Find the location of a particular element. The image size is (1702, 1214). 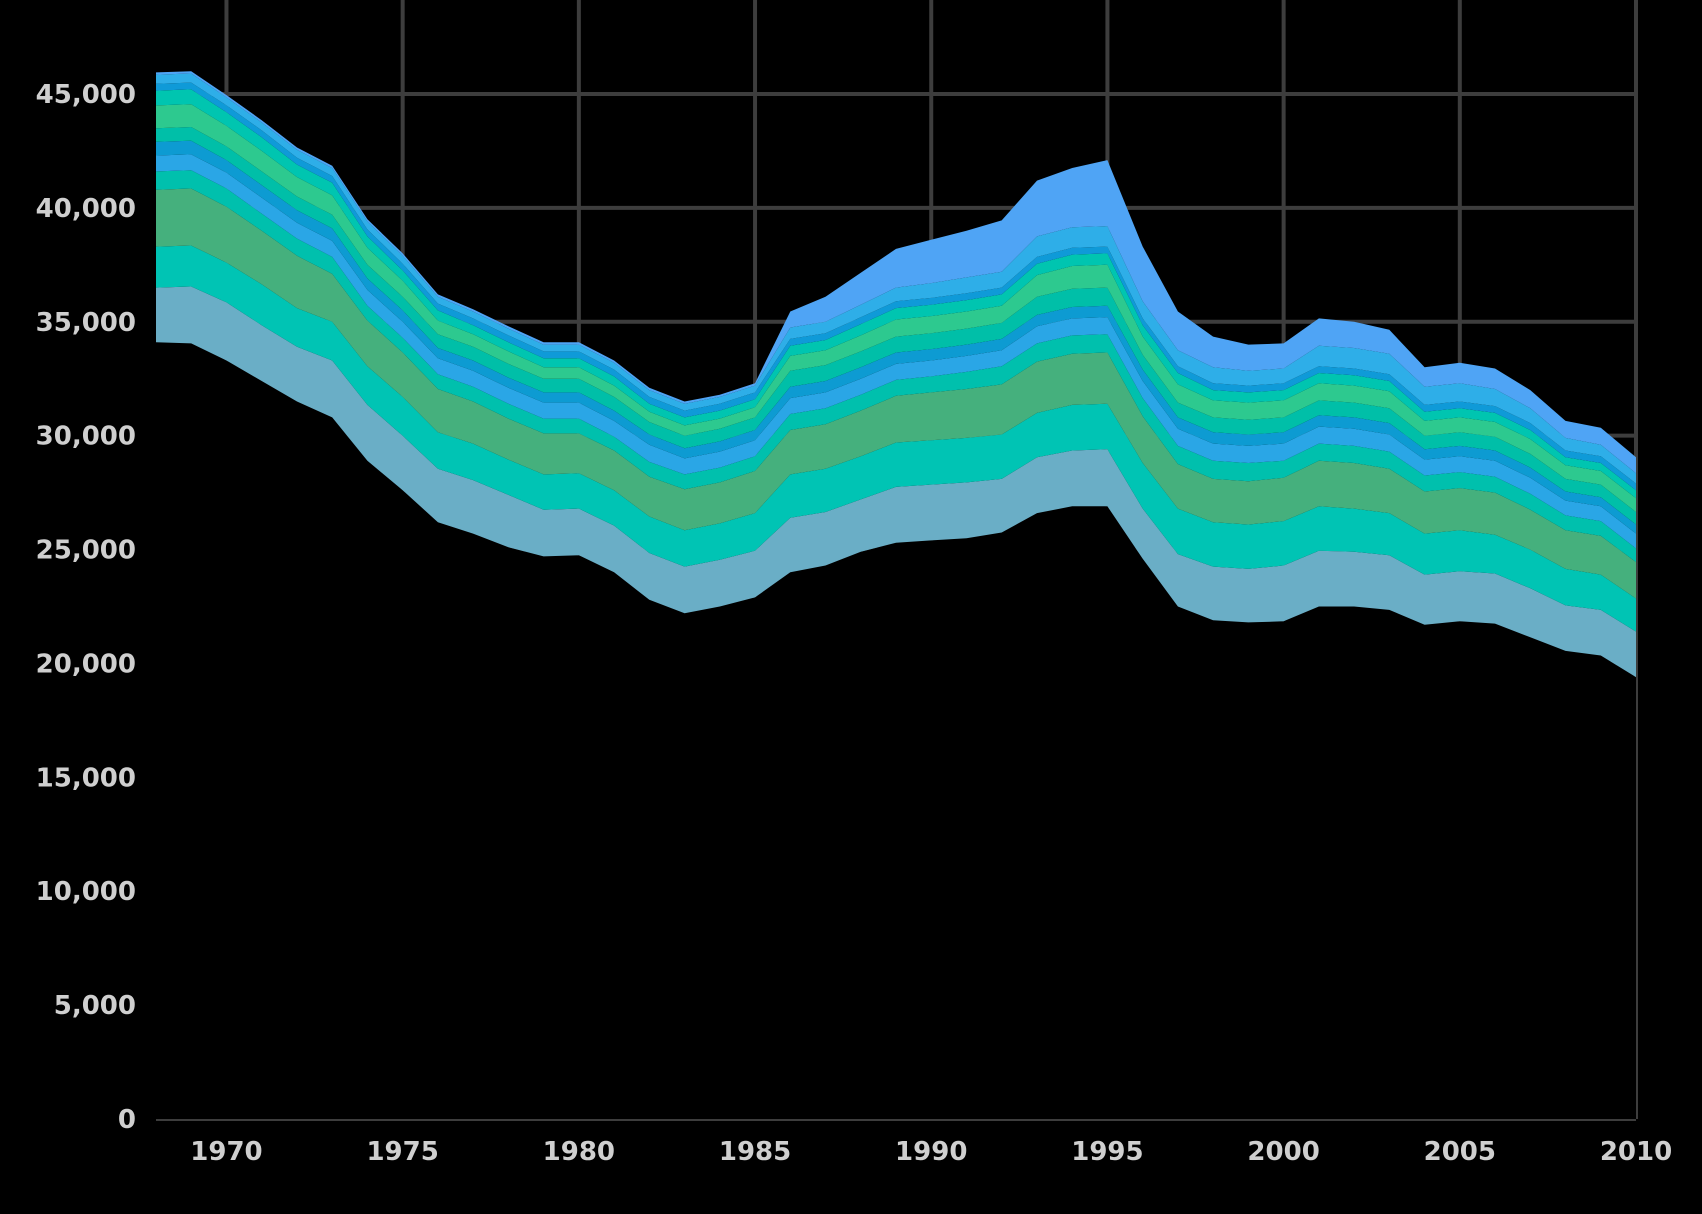

x-tick-label-4: 1990 is located at coordinates (931, 1152).